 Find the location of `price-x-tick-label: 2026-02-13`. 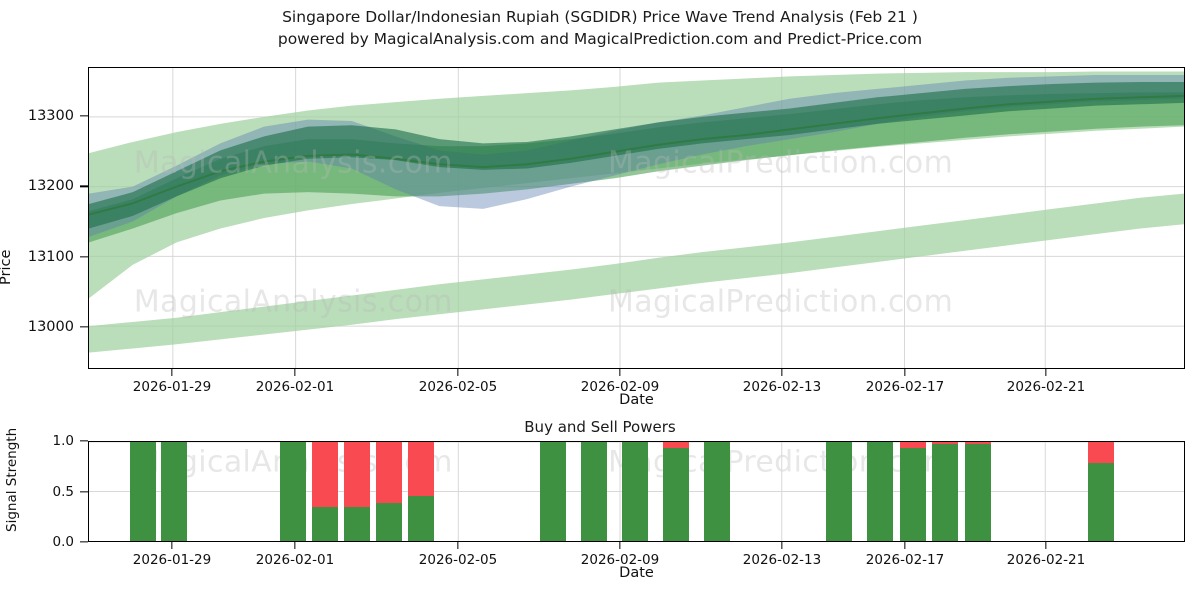

price-x-tick-label: 2026-02-13 is located at coordinates (782, 387).